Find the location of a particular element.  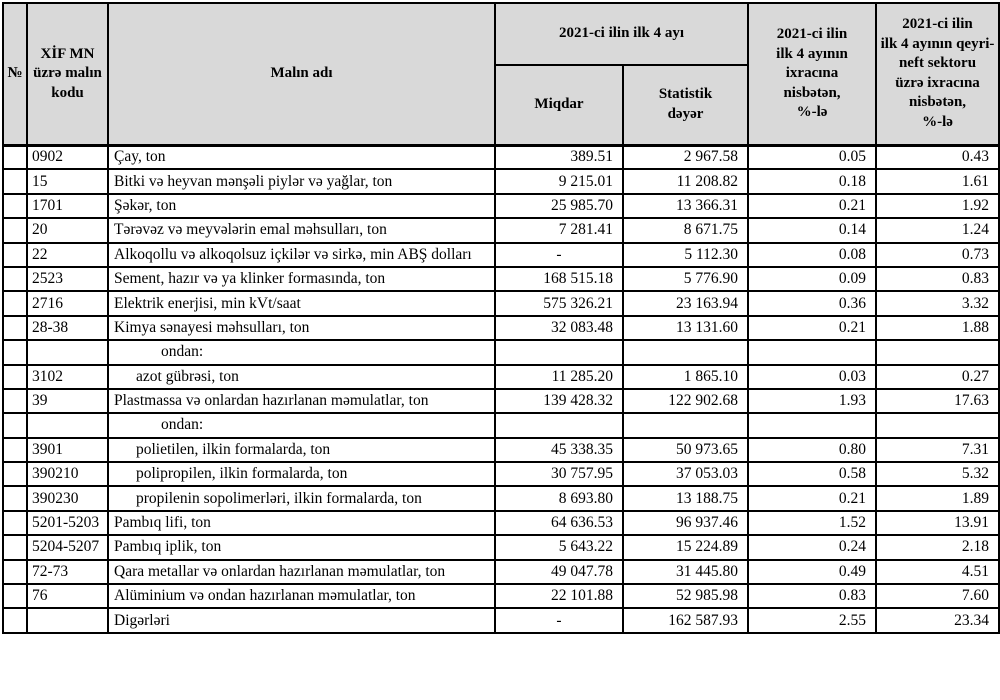

cell-pct-exports: 0.03 is located at coordinates (812, 376).